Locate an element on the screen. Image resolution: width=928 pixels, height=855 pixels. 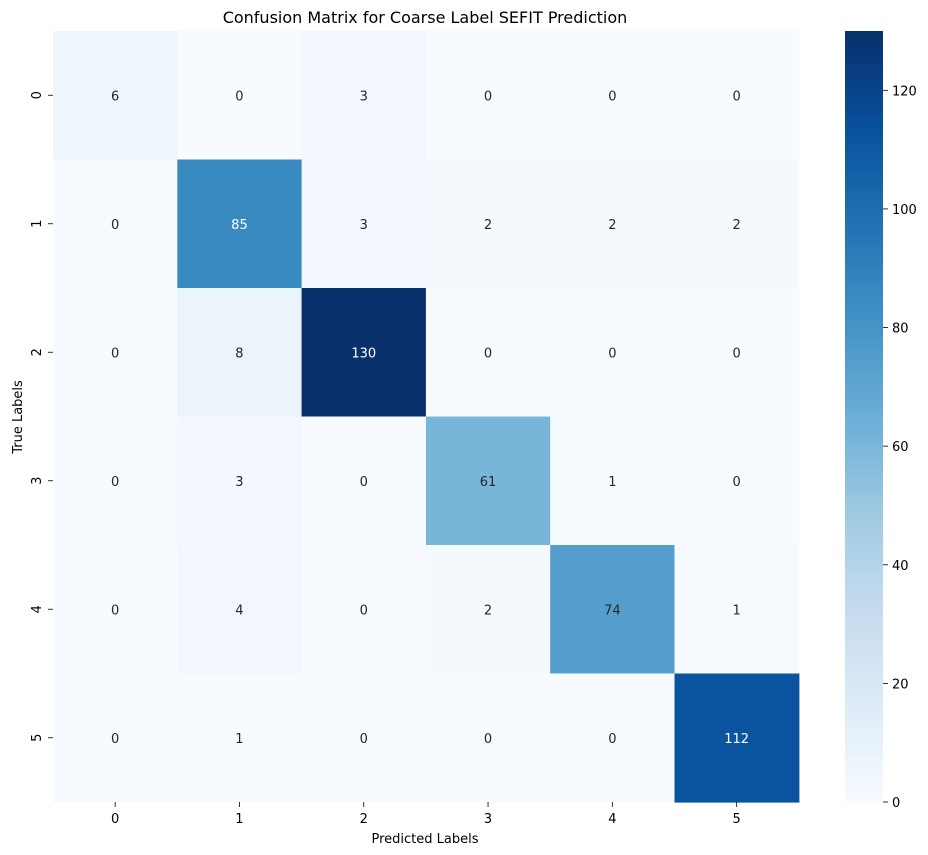
y-axis-label: True Labels is located at coordinates (18, 417).